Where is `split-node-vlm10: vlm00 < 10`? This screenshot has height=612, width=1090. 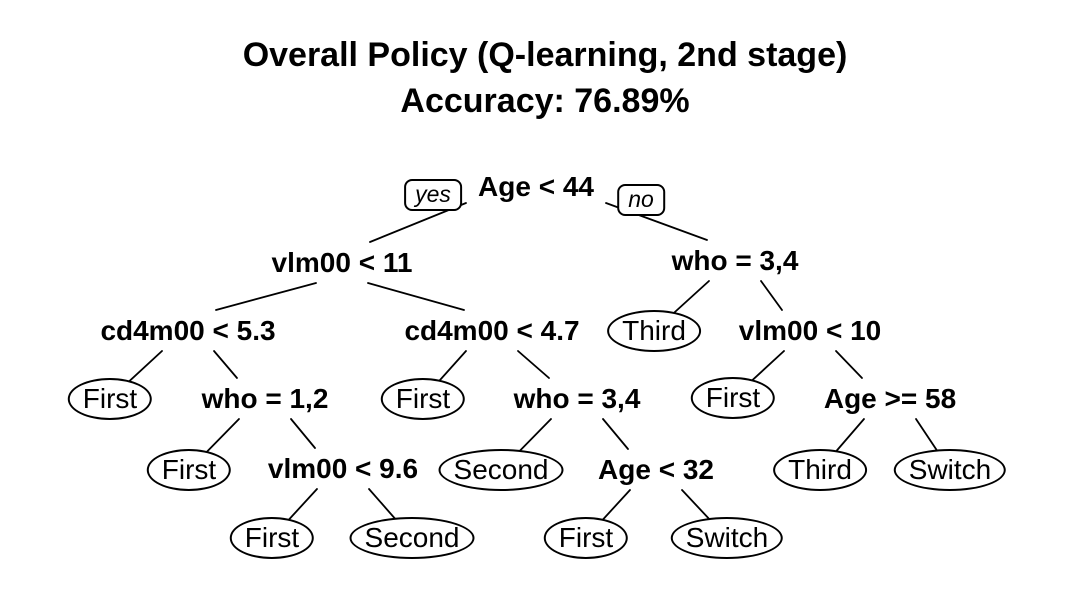 split-node-vlm10: vlm00 < 10 is located at coordinates (810, 330).